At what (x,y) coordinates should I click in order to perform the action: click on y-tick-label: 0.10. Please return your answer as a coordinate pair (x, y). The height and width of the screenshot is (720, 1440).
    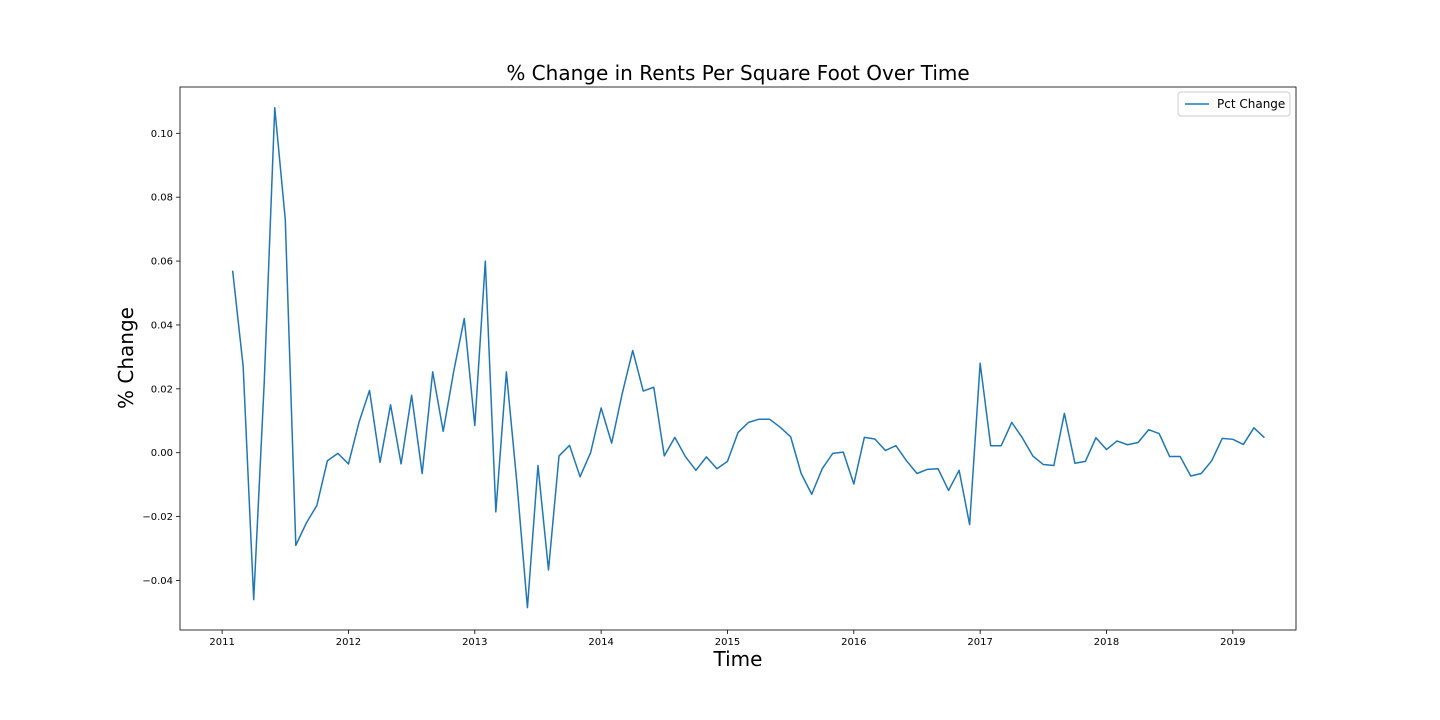
    Looking at the image, I should click on (162, 134).